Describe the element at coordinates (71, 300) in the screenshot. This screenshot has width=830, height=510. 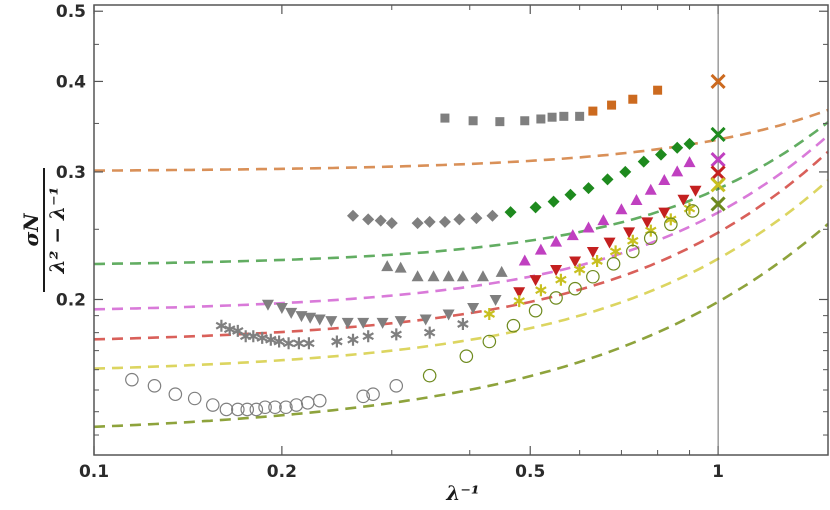
I see `y-tick-label: 0.2` at that location.